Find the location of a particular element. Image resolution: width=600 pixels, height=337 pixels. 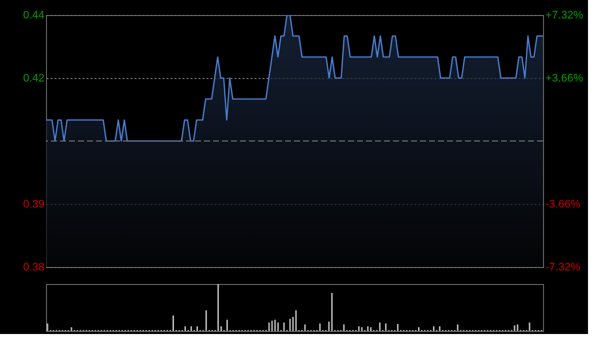

y2-tick-label: -7.32% is located at coordinates (563, 268).